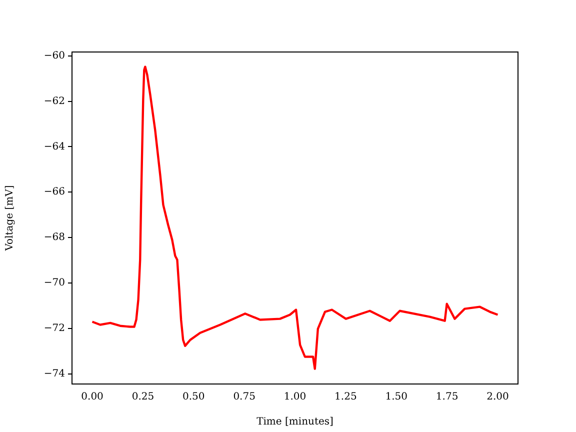 The width and height of the screenshot is (576, 432). What do you see at coordinates (54, 146) in the screenshot?
I see `y-tick-label: −64` at bounding box center [54, 146].